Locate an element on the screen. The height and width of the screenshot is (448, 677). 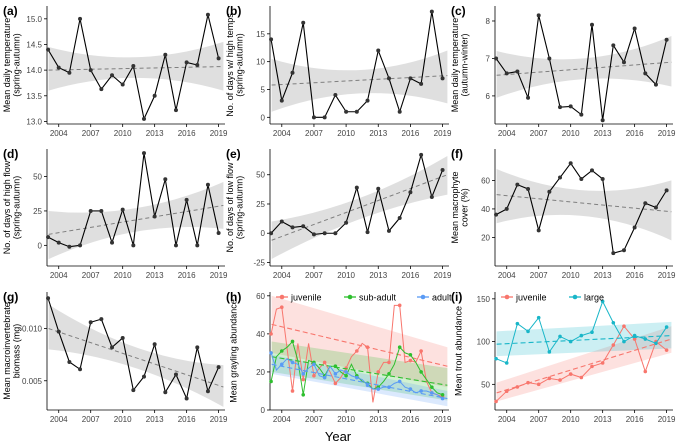
x-axis-label: Year is located at coordinates (338, 436).